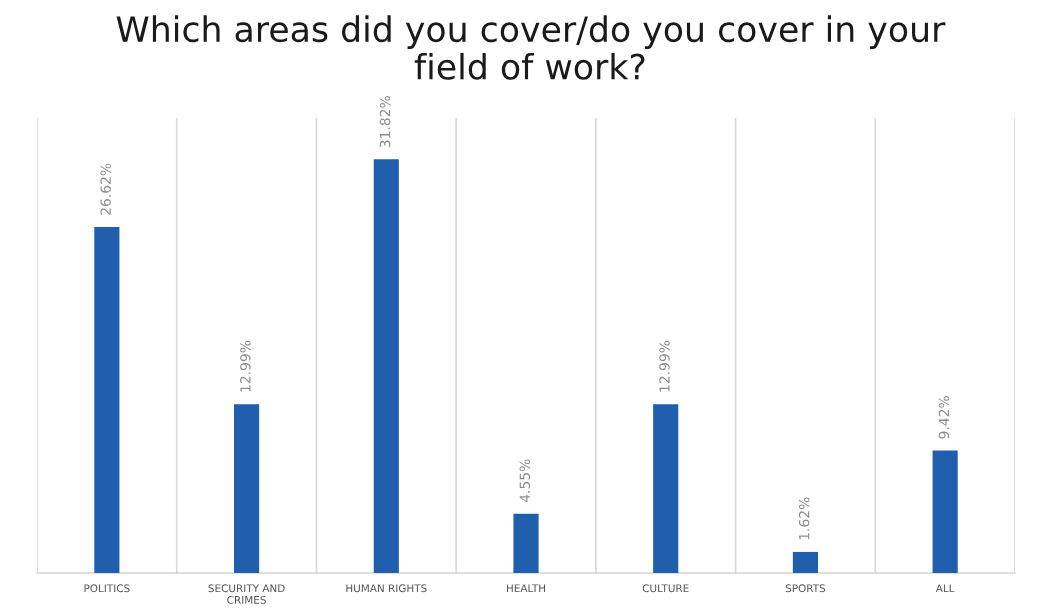 The image size is (1040, 614). What do you see at coordinates (526, 588) in the screenshot?
I see `x-tick-label: HEALTH` at bounding box center [526, 588].